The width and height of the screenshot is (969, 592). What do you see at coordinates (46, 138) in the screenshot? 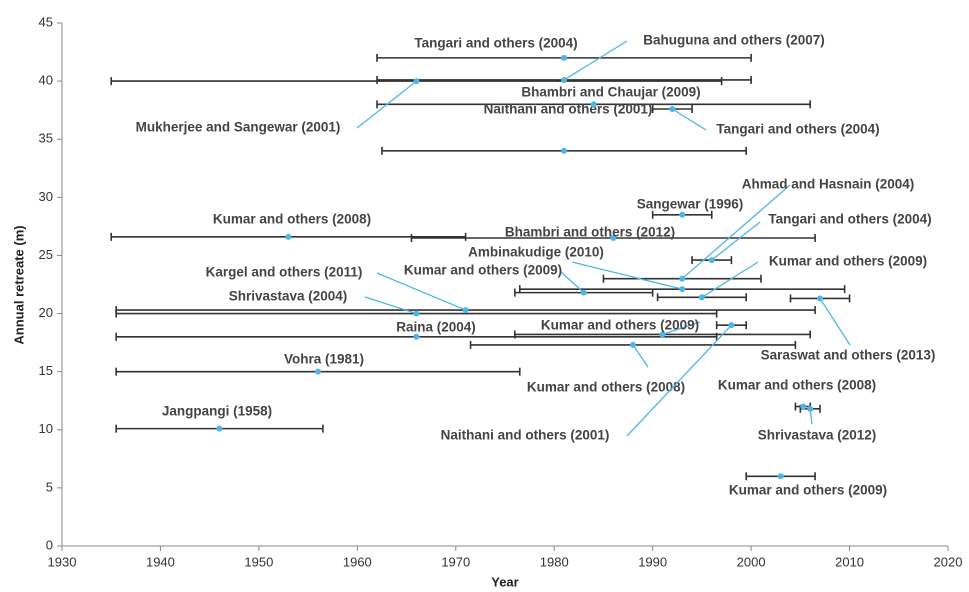
I see `y-tick-label: 35` at bounding box center [46, 138].